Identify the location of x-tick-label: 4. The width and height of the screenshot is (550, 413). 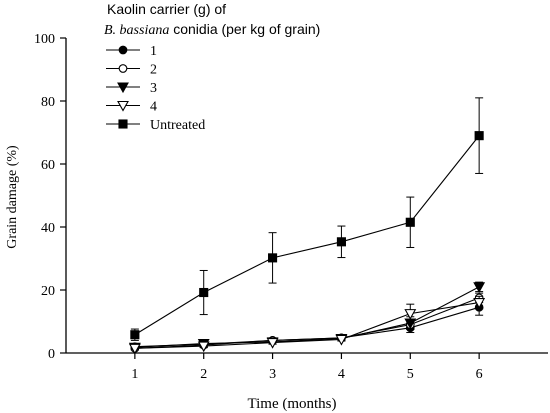
(341, 374).